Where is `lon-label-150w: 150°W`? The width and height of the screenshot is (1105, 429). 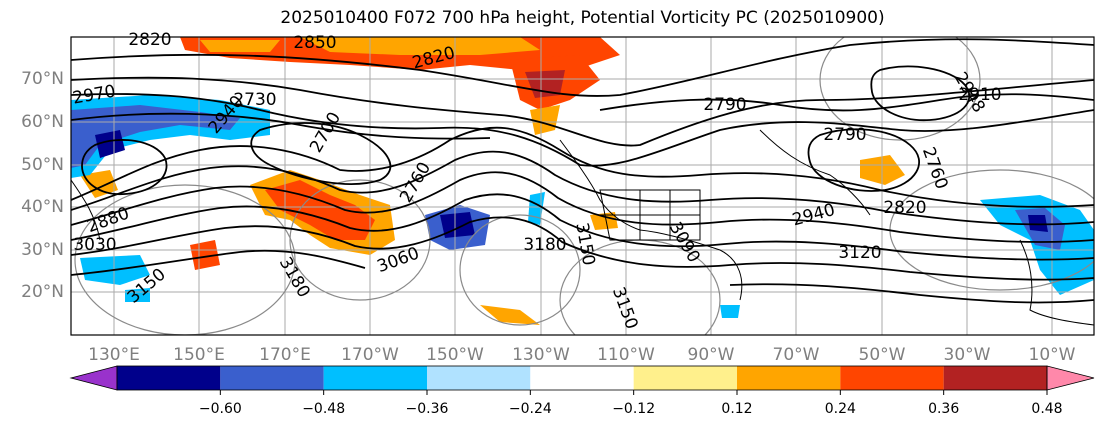
lon-label-150w: 150°W is located at coordinates (455, 355).